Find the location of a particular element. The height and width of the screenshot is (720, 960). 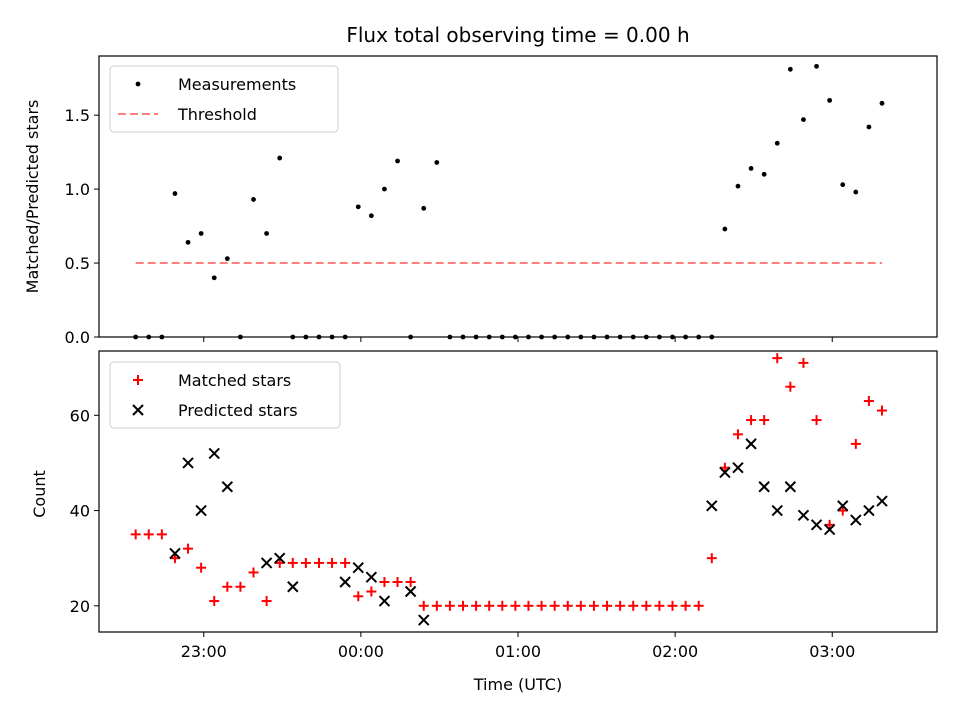

legend-marker-plus is located at coordinates (138, 380).